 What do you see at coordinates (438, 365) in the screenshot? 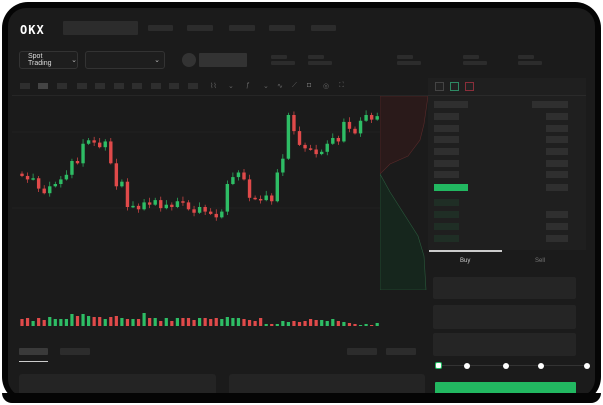
I see `slider-handle` at bounding box center [438, 365].